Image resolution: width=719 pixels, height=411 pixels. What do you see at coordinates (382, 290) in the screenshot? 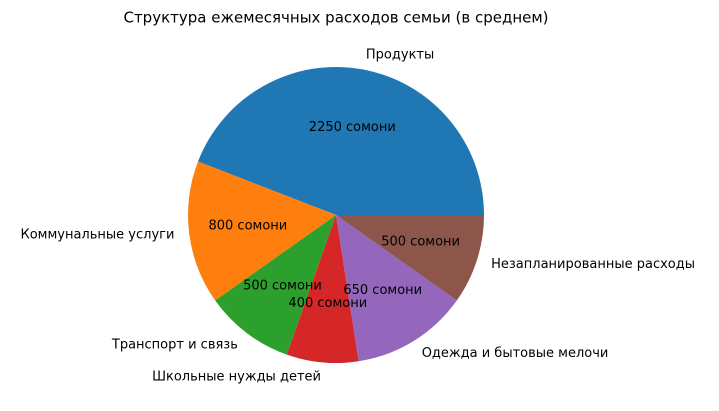
I see `value-label: 650 сомони` at bounding box center [382, 290].